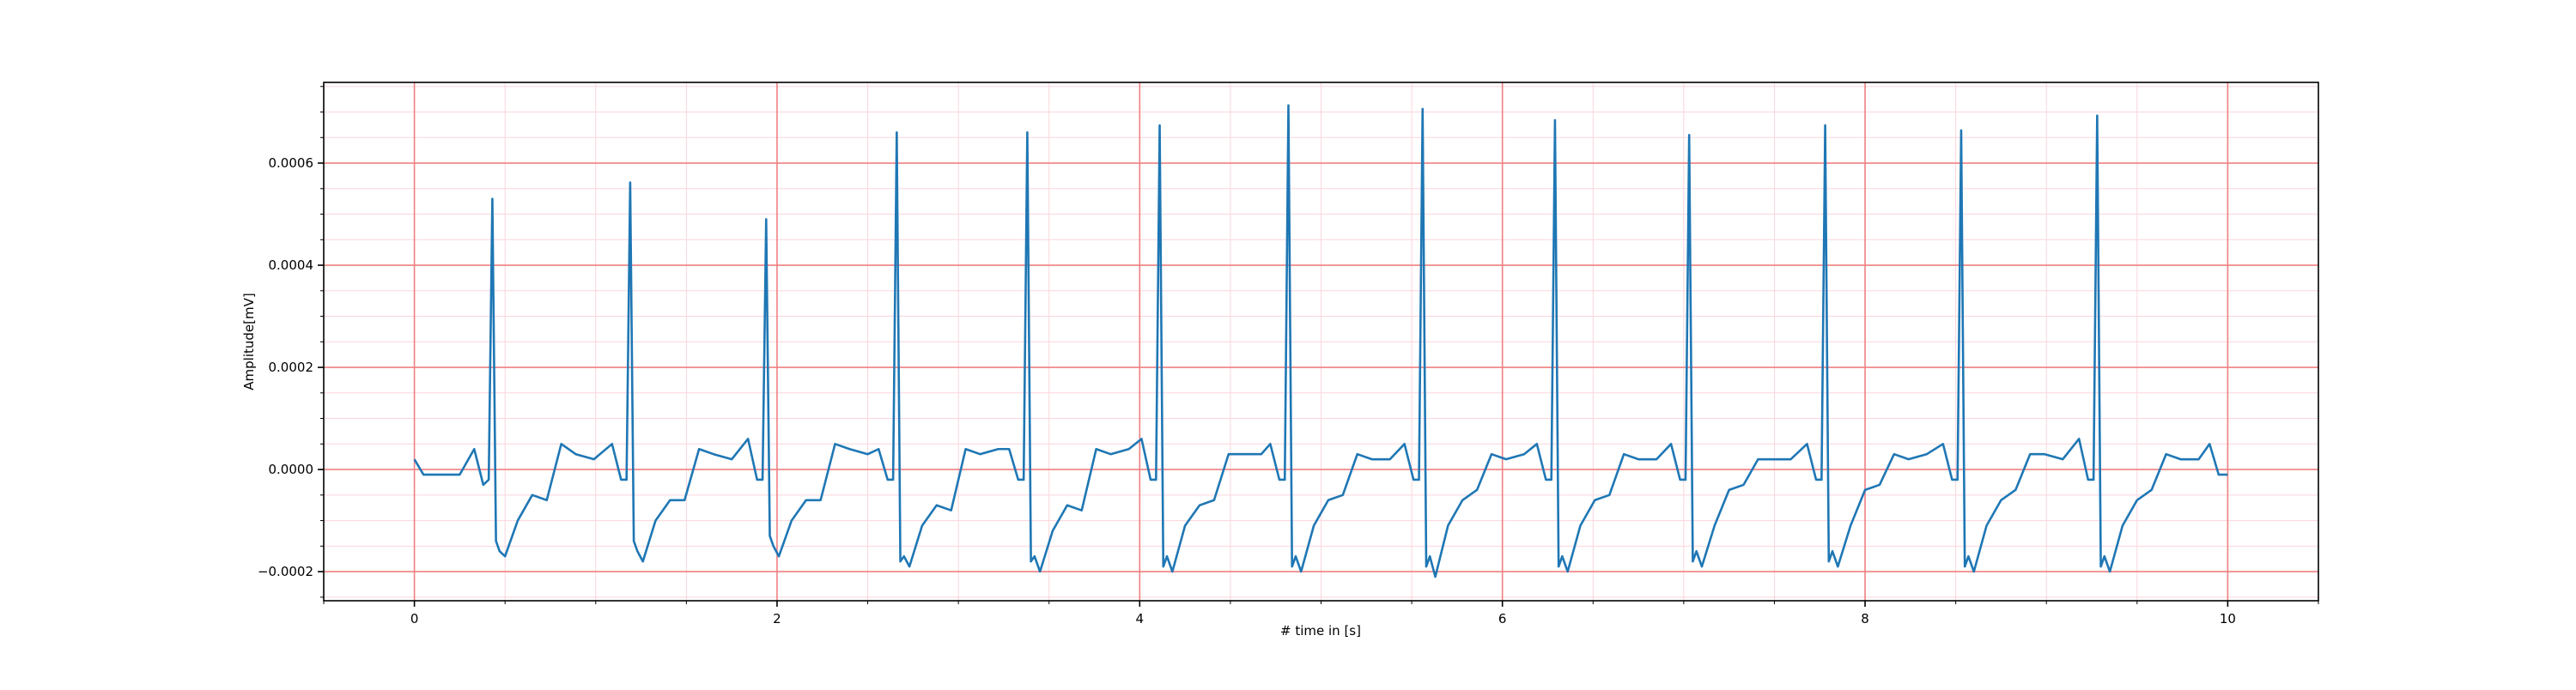 This screenshot has width=2576, height=690. I want to click on x-tick-label: 2, so click(777, 618).